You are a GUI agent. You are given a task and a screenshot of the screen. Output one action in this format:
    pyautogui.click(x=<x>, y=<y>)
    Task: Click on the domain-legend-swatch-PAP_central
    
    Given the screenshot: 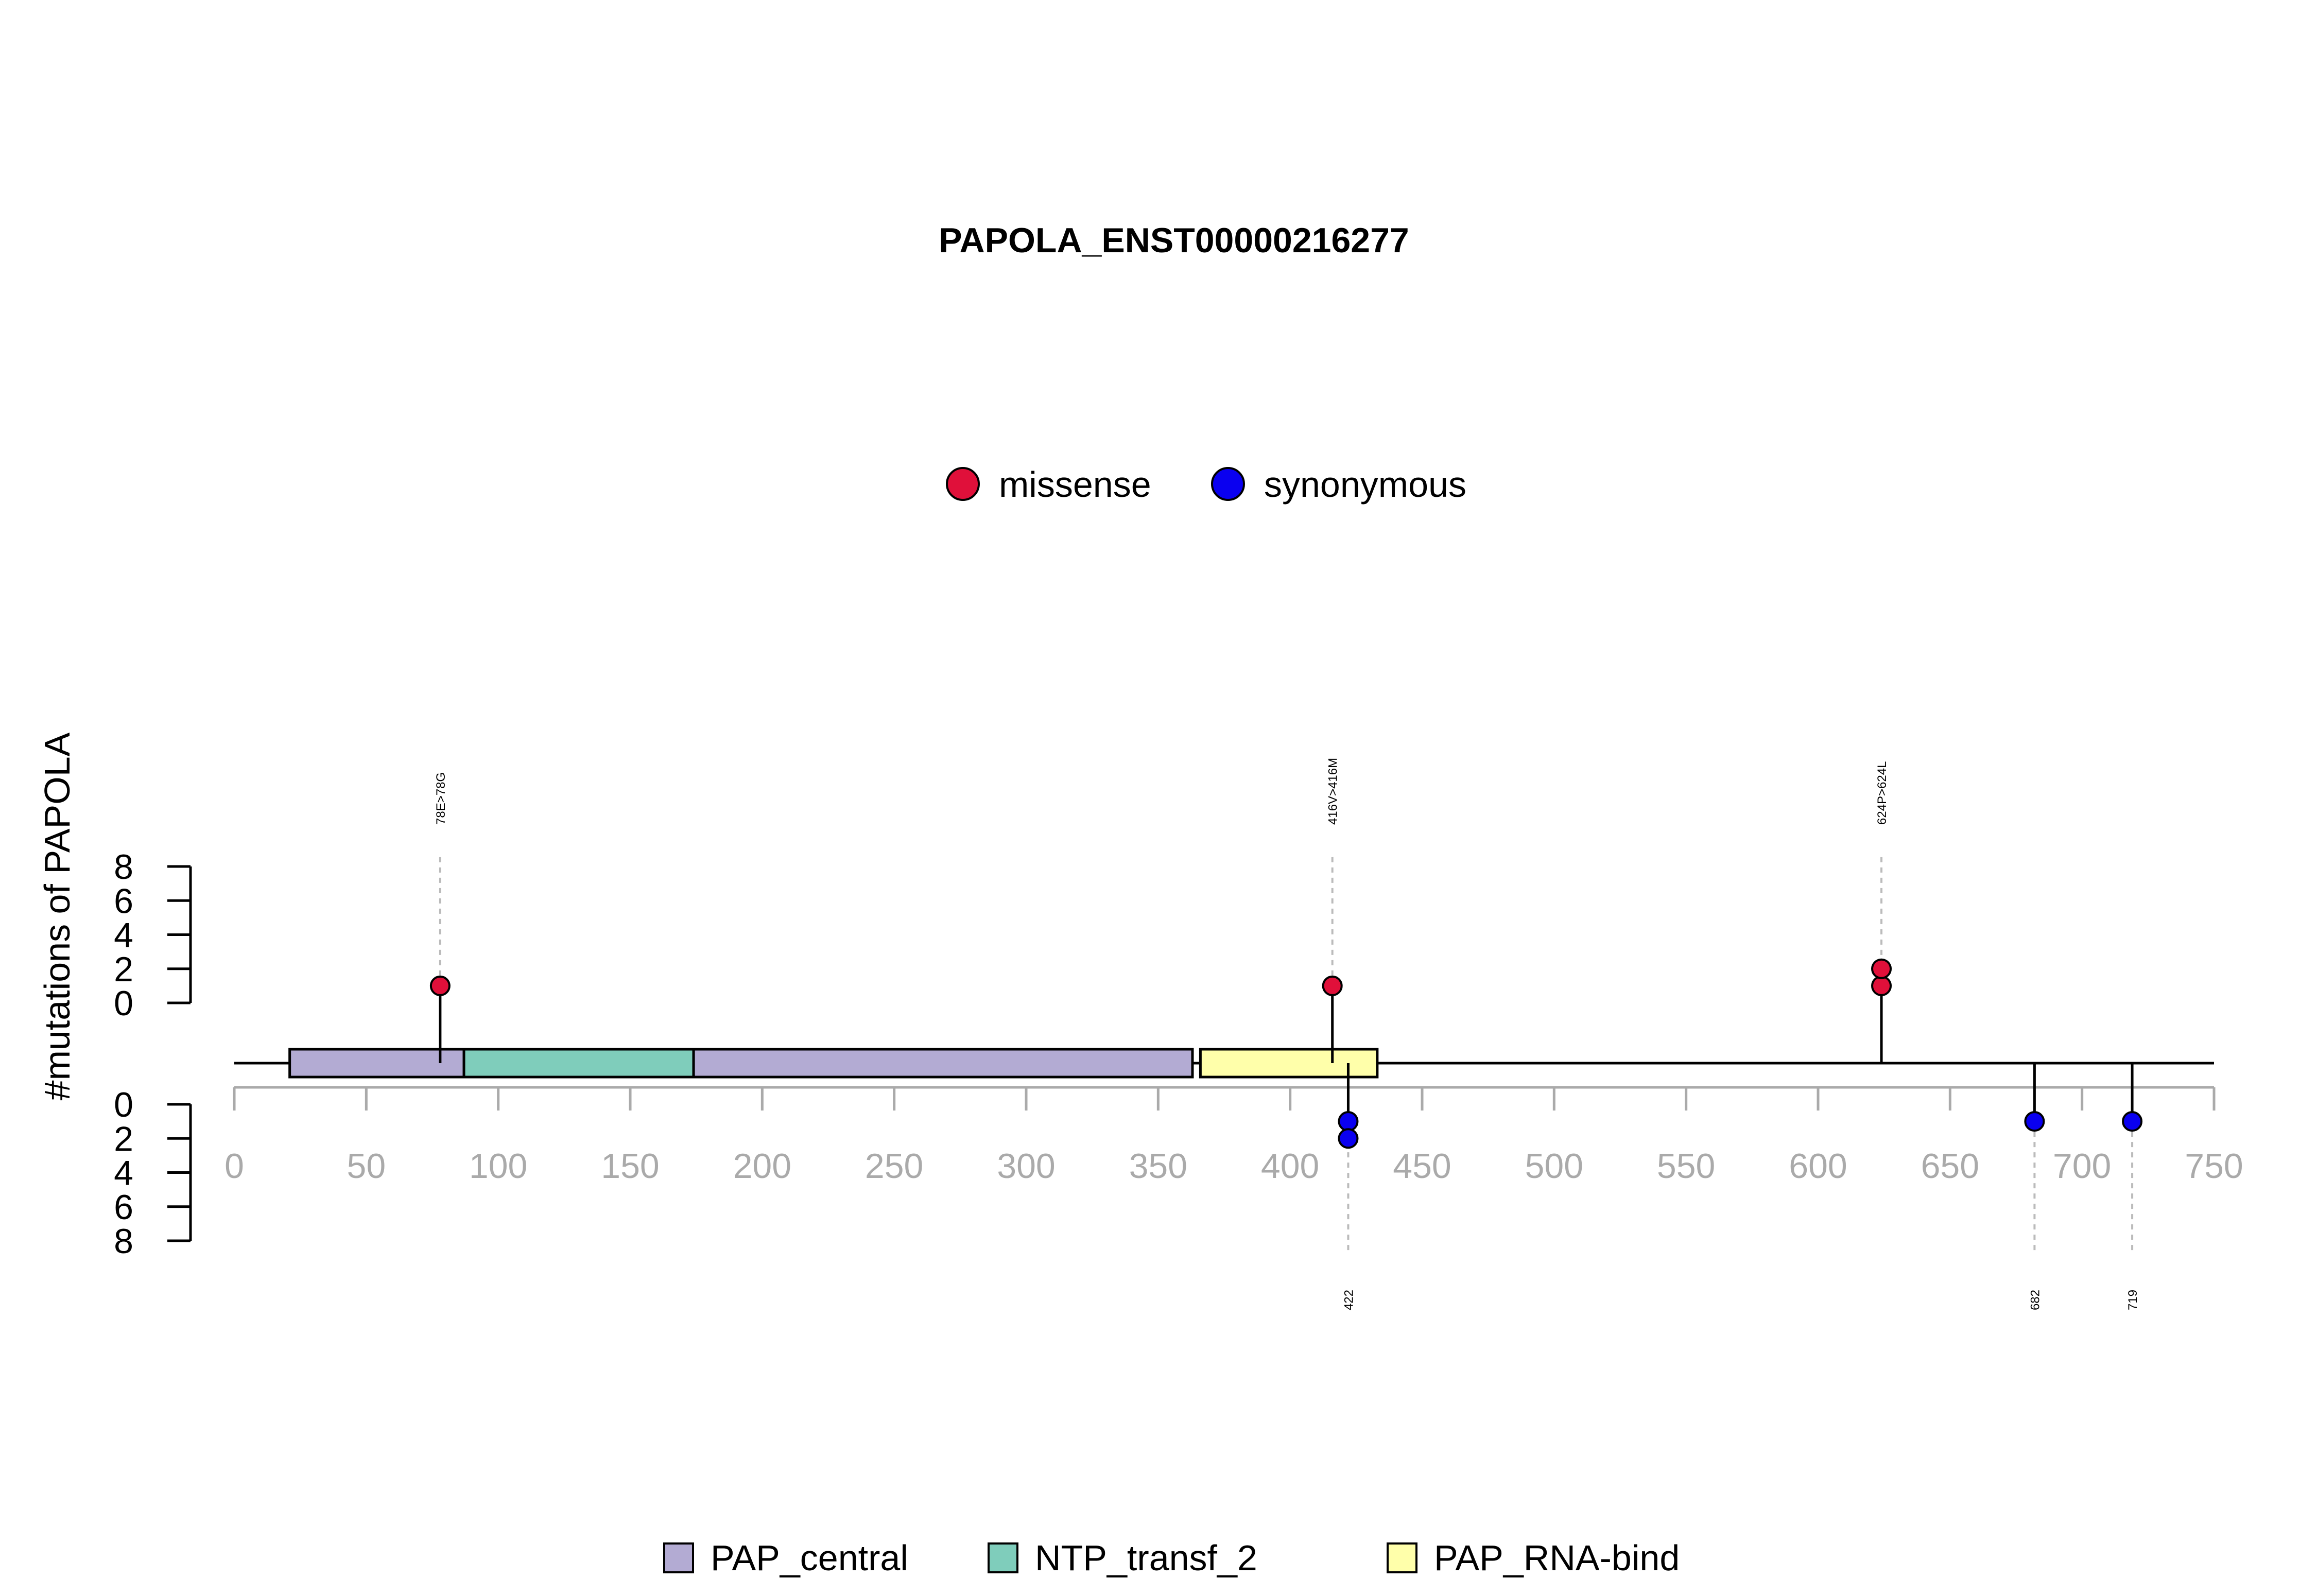 What is the action you would take?
    pyautogui.click(x=678, y=1558)
    